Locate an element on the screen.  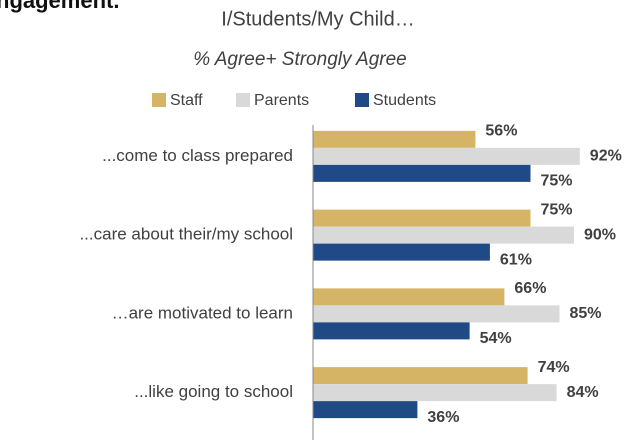
data-label: 85% is located at coordinates (586, 313).